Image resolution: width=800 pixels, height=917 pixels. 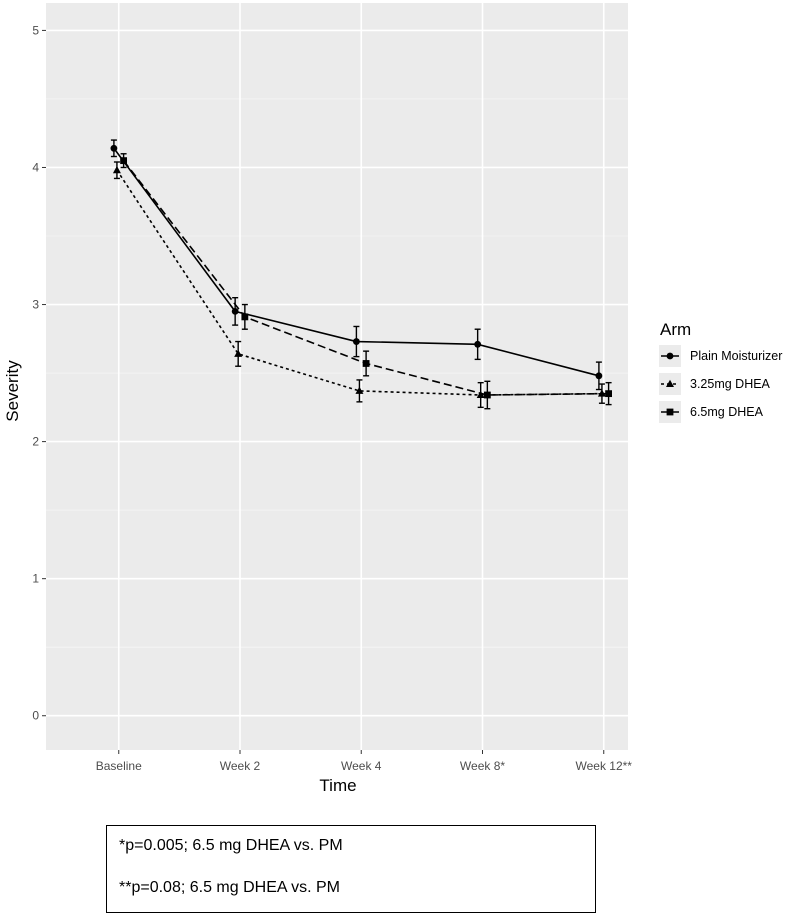 What do you see at coordinates (35, 30) in the screenshot?
I see `y-tick-label: 5` at bounding box center [35, 30].